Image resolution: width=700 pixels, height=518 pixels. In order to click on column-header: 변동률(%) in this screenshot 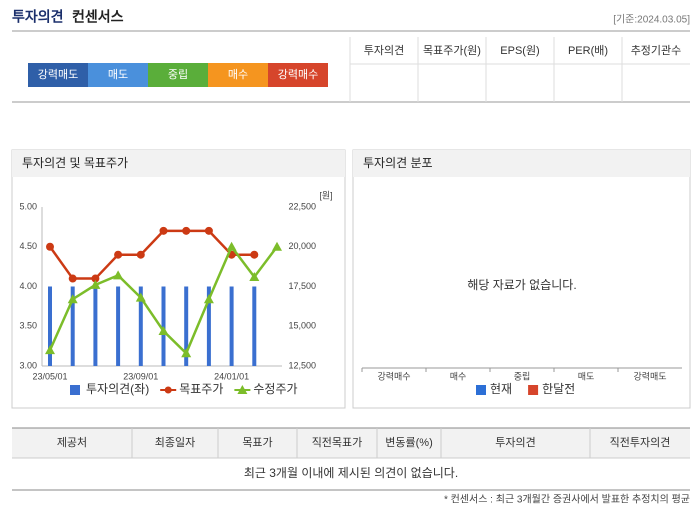, I will do `click(408, 442)`.